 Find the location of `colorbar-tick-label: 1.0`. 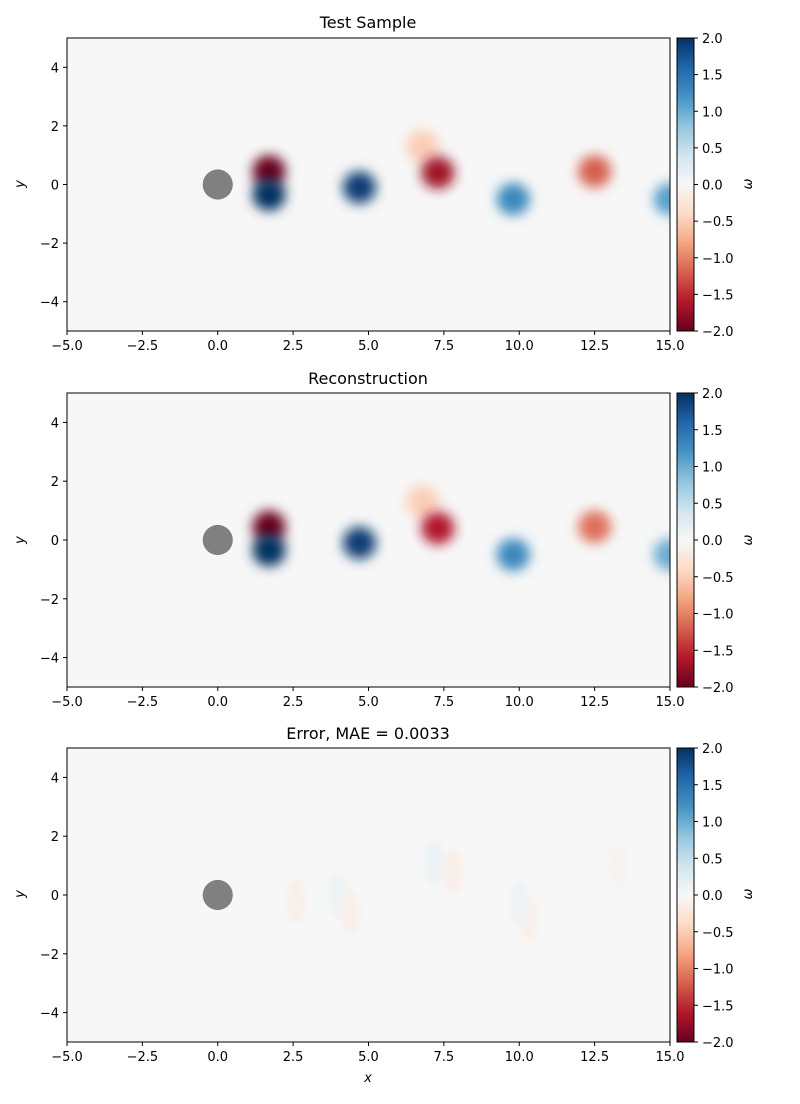

colorbar-tick-label: 1.0 is located at coordinates (712, 823).